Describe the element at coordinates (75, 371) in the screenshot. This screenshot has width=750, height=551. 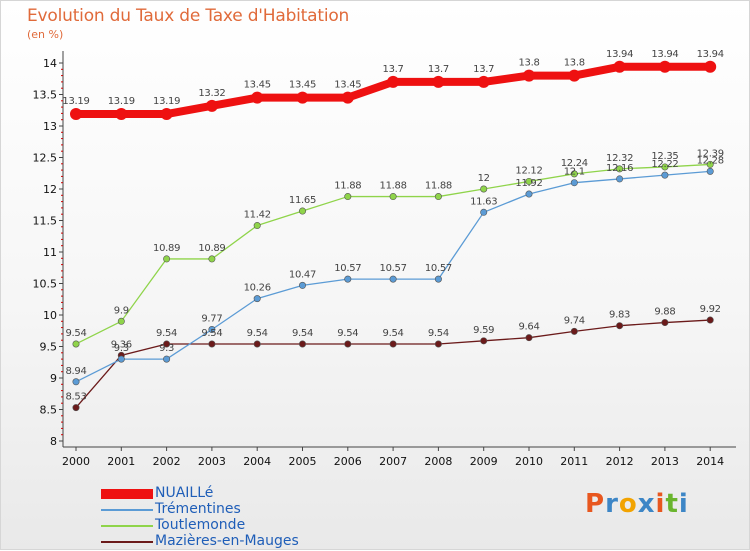
I see `data-label: 8.94` at that location.